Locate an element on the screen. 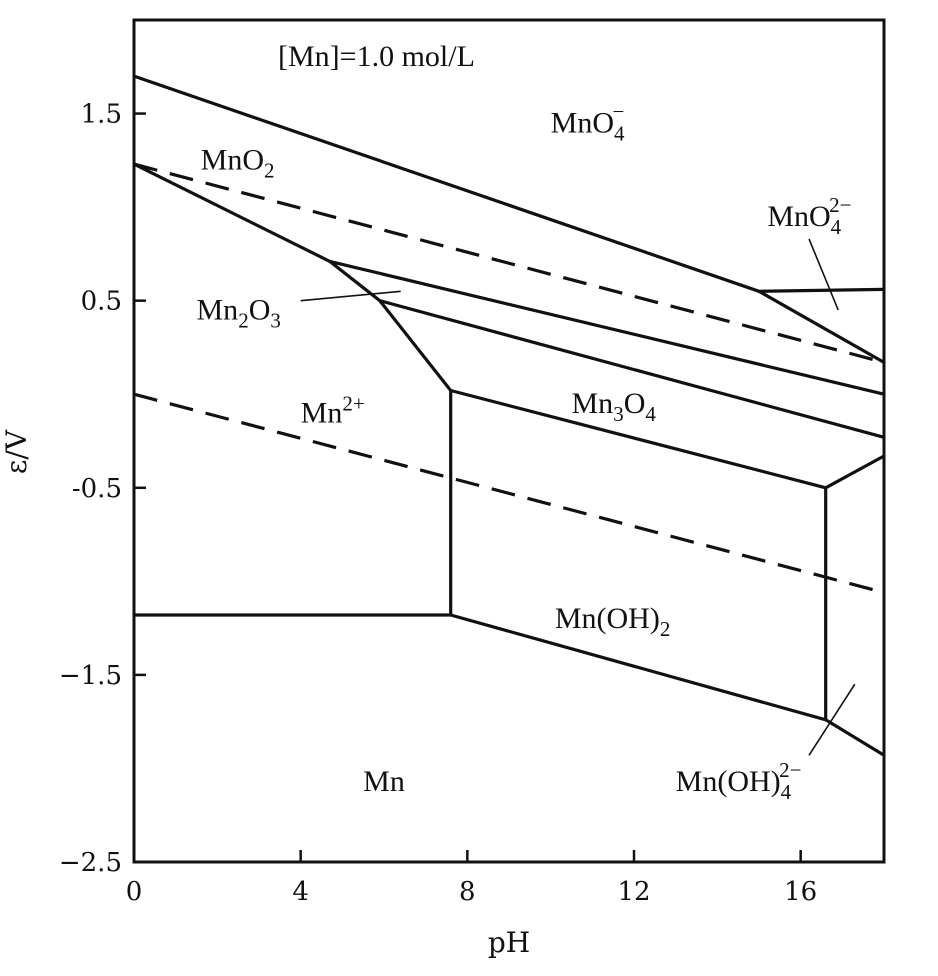 This screenshot has height=976, width=938. x-tick-label: 16 is located at coordinates (800, 892).